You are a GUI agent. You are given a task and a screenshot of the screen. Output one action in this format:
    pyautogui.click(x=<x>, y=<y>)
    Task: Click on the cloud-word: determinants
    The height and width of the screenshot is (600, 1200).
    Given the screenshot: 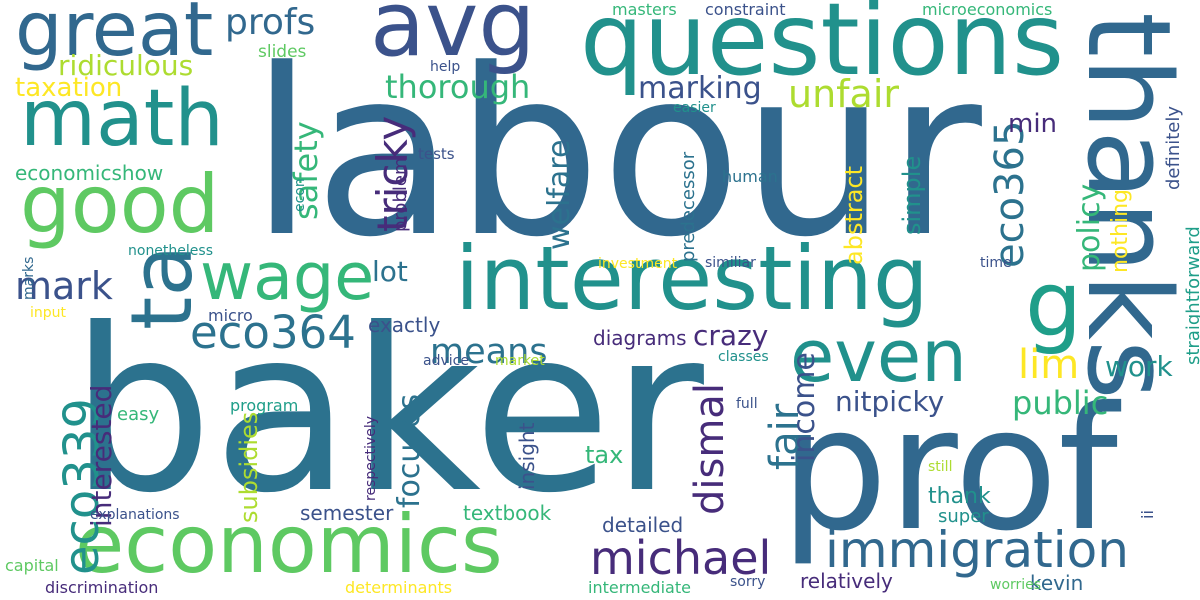 What is the action you would take?
    pyautogui.click(x=399, y=587)
    